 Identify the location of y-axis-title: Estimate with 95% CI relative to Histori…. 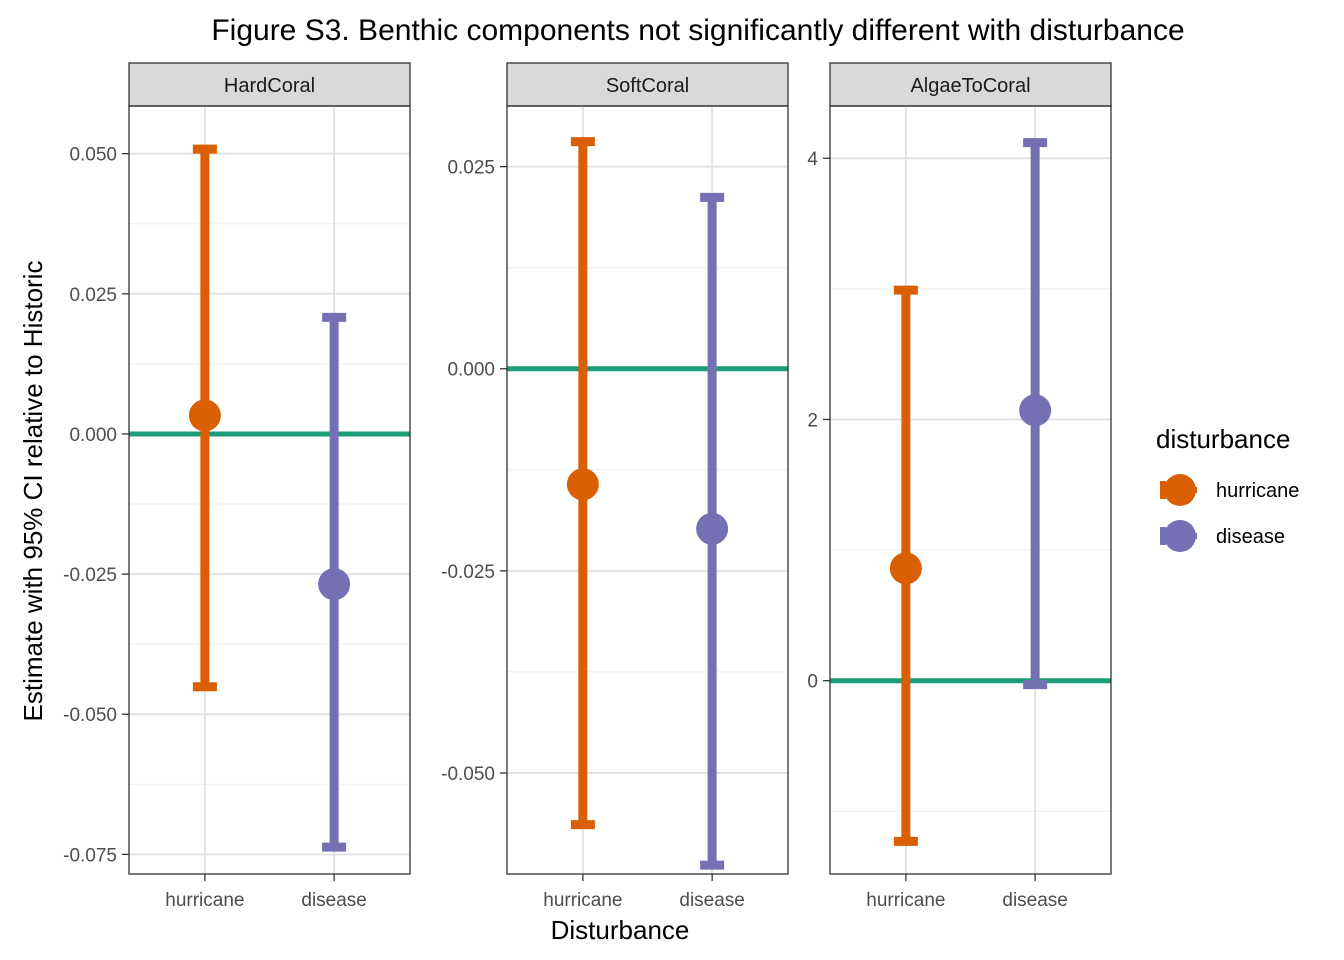
(33, 491).